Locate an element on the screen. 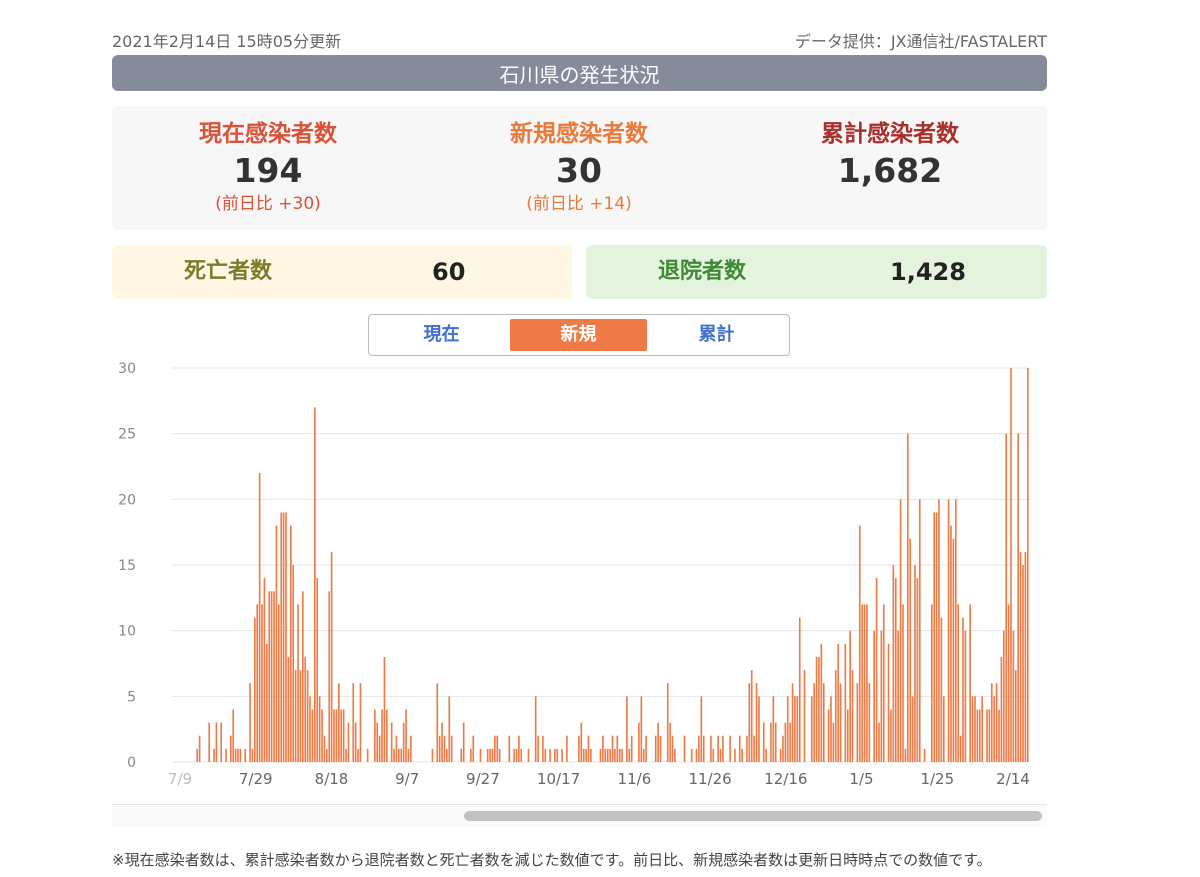 The height and width of the screenshot is (877, 1200). data-source: データ提供：JX通信社/FASTALERT is located at coordinates (920, 41).